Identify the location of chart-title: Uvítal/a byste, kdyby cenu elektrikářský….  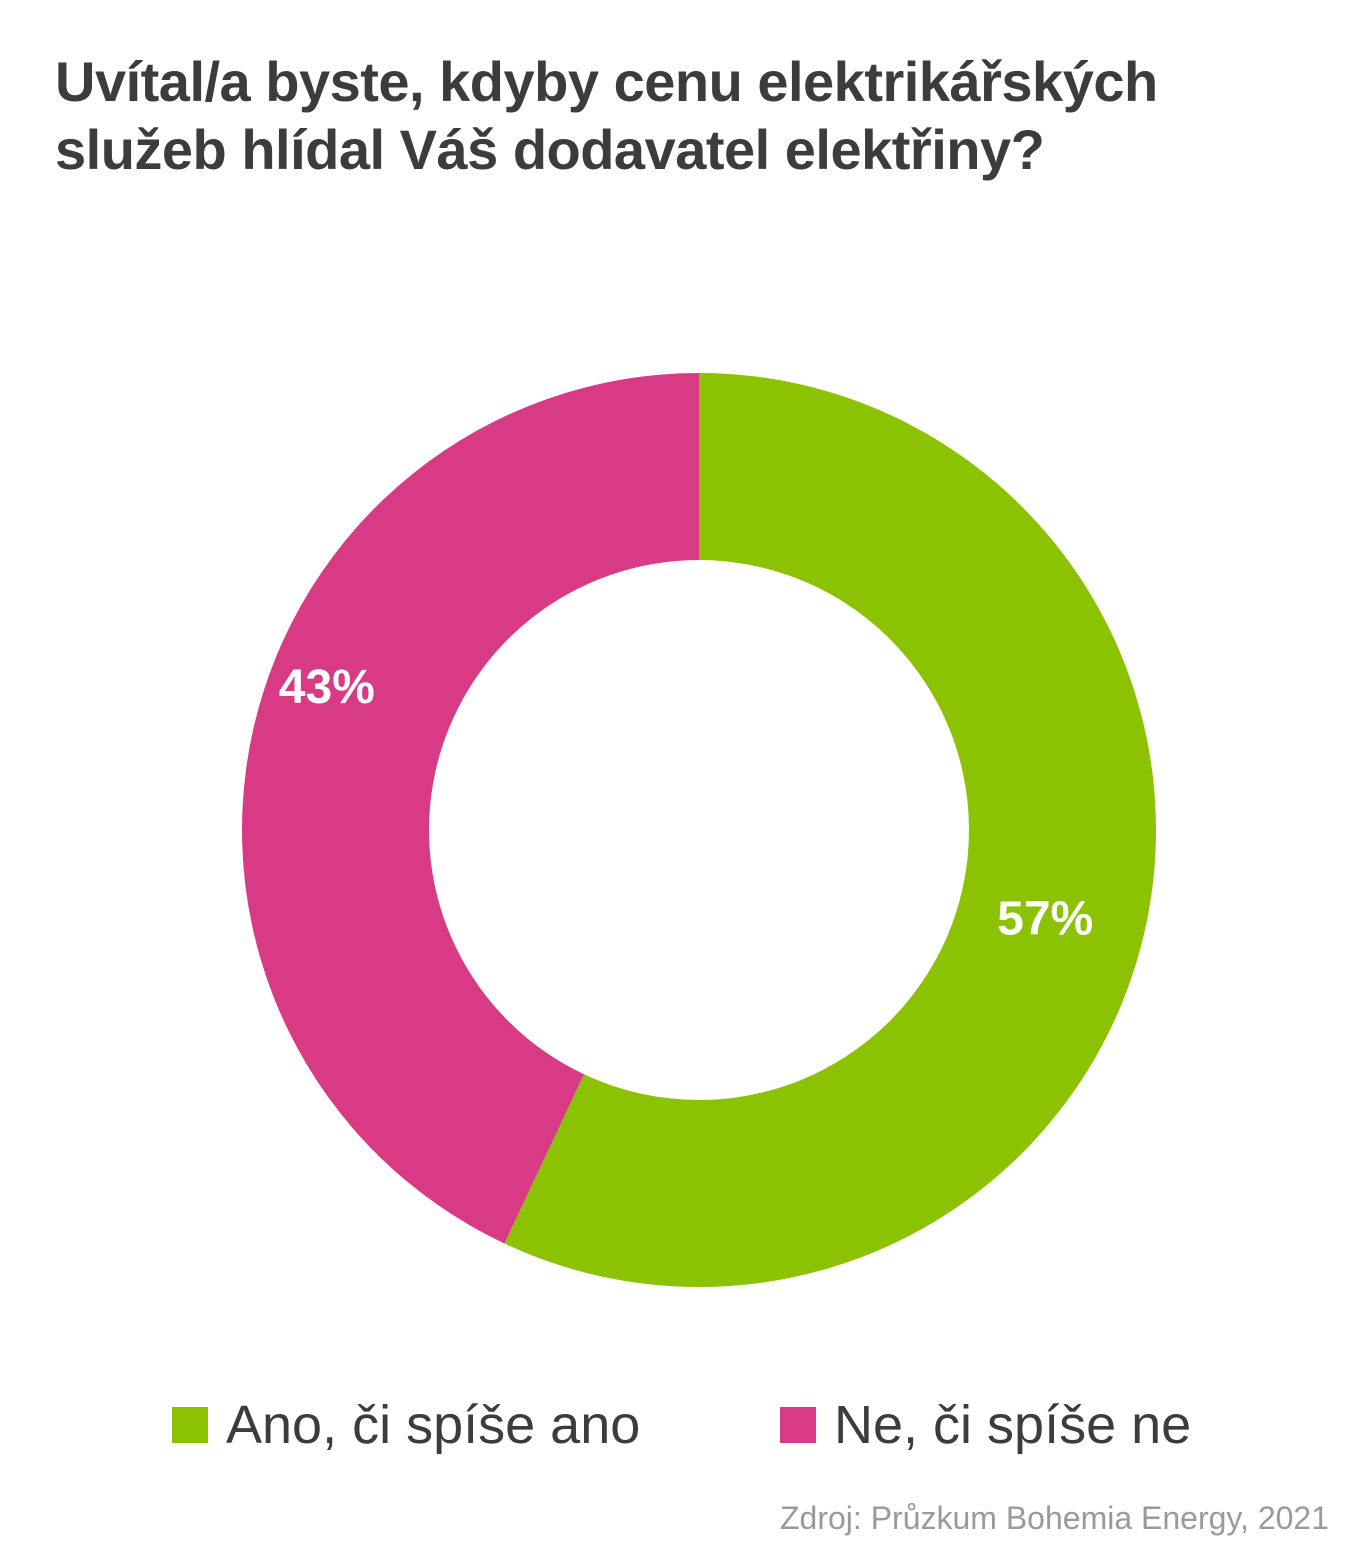
(685, 116).